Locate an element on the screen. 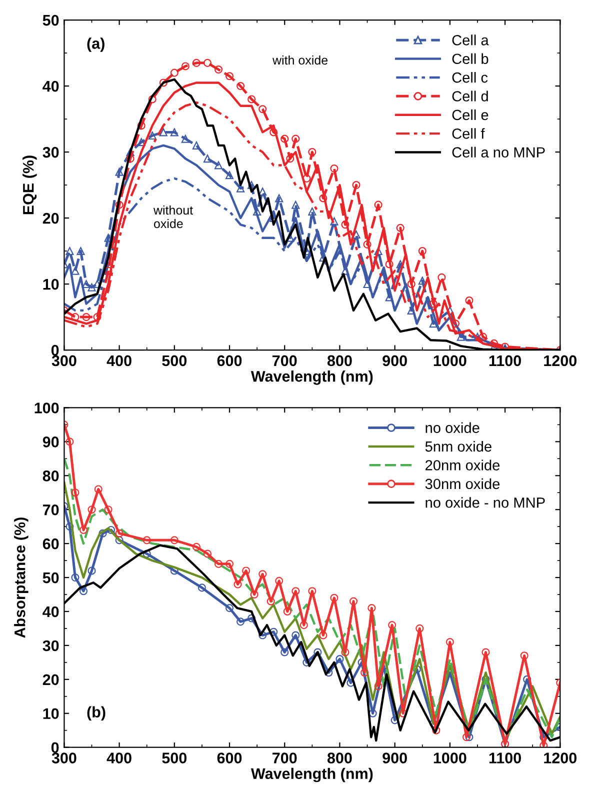 The height and width of the screenshot is (801, 589). legend-label: Cell f is located at coordinates (468, 133).